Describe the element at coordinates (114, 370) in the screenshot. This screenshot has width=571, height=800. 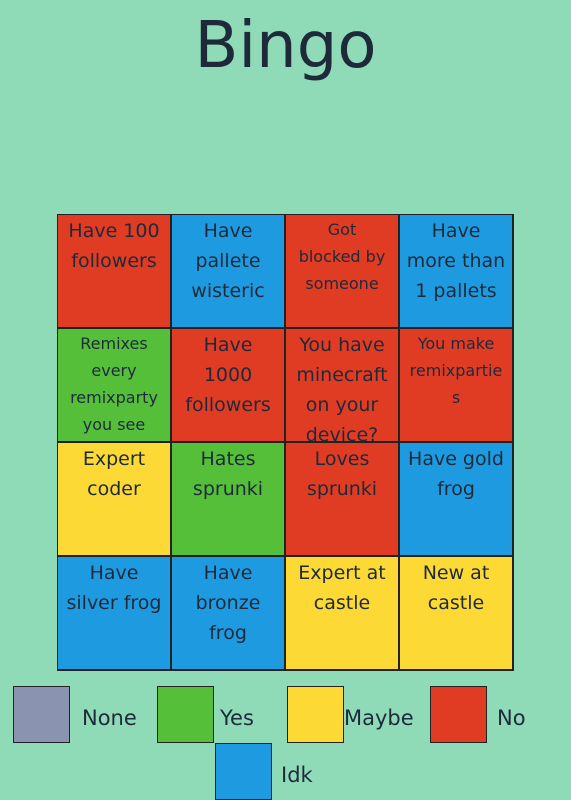
I see `cell-text: every` at that location.